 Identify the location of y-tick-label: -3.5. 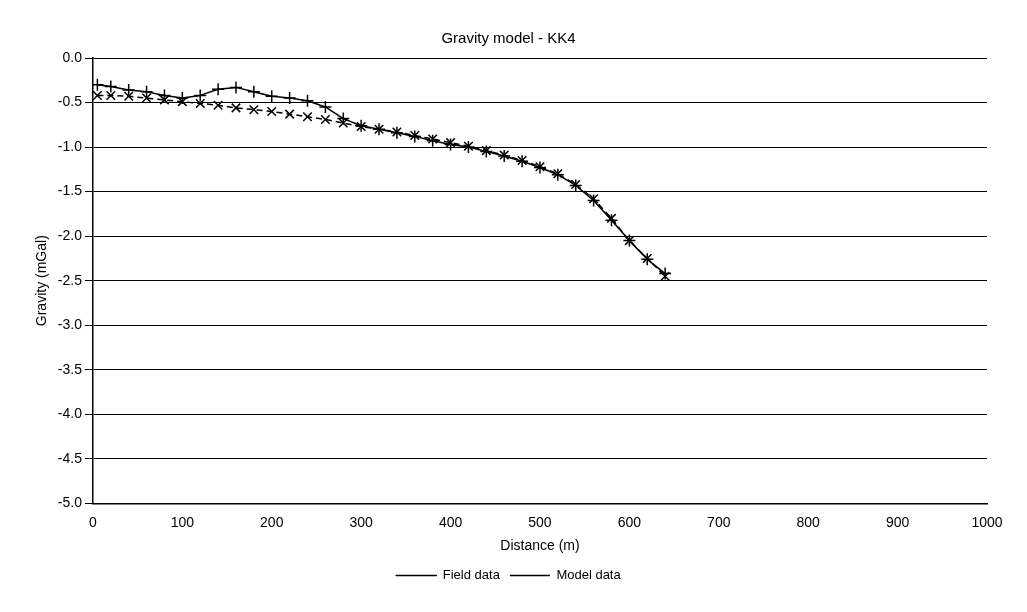
(70, 368).